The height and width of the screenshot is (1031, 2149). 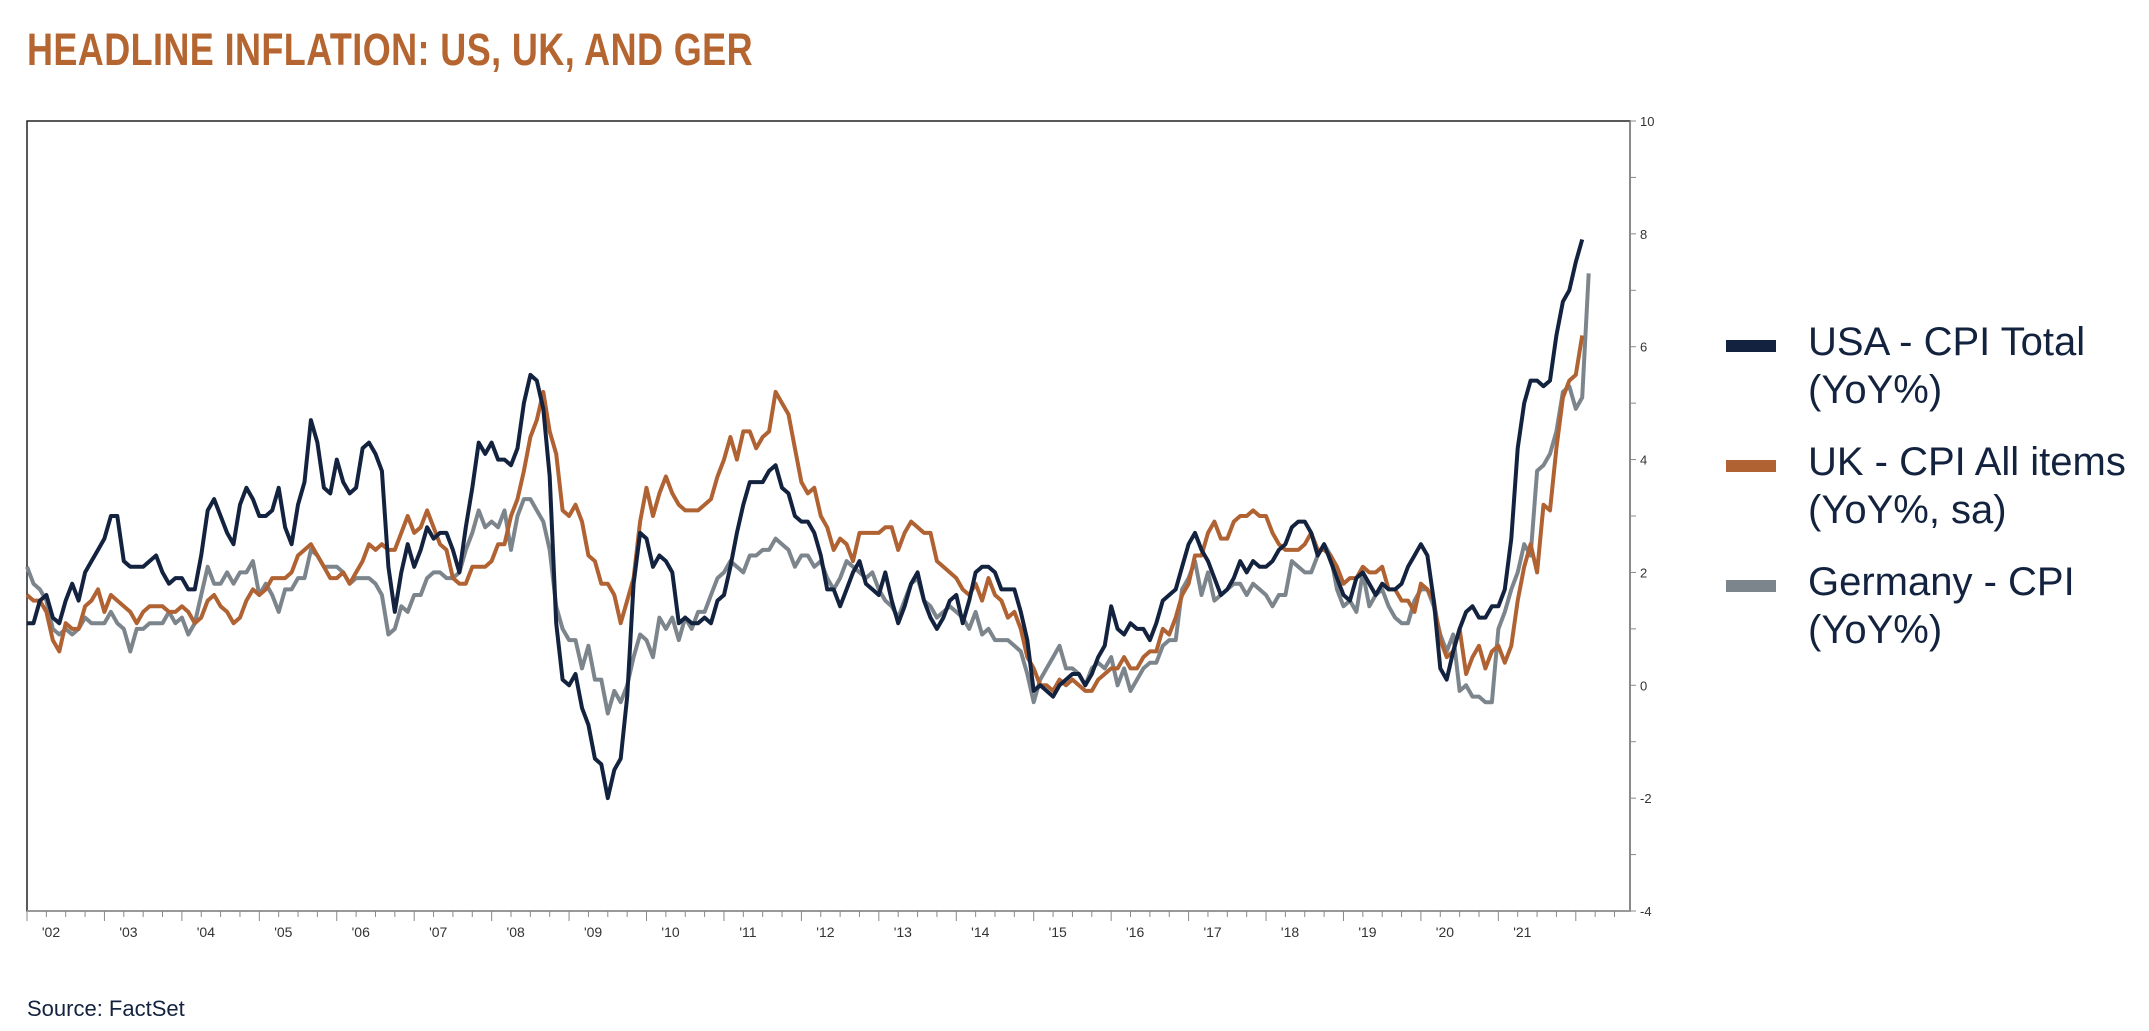 What do you see at coordinates (106, 1008) in the screenshot?
I see `source-note: Source: FactSet` at bounding box center [106, 1008].